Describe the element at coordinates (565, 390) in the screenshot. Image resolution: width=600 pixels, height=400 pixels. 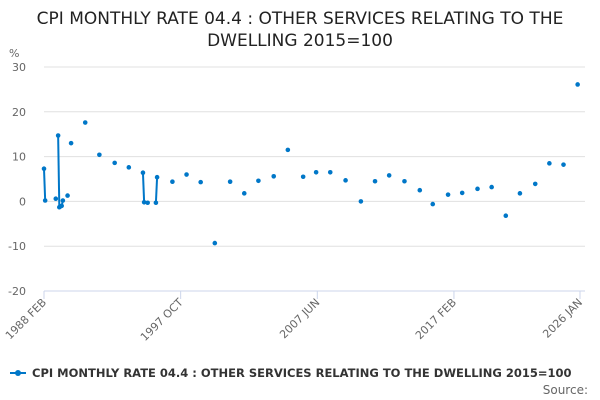
I see `source-label: Source:` at that location.